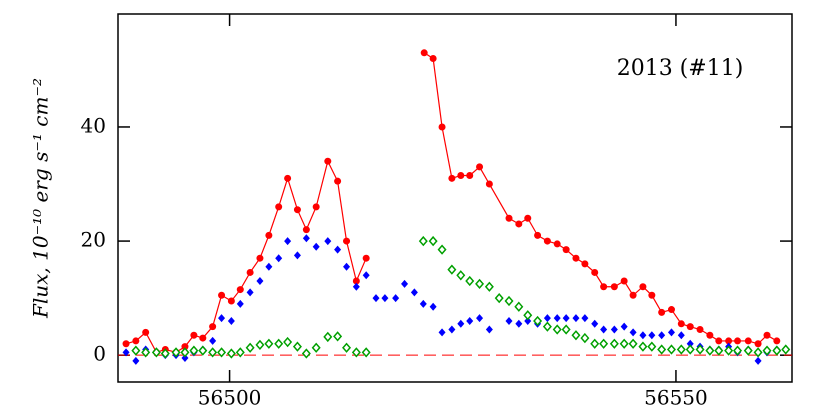  Describe the element at coordinates (93, 240) in the screenshot. I see `y-tick-label: 20` at that location.